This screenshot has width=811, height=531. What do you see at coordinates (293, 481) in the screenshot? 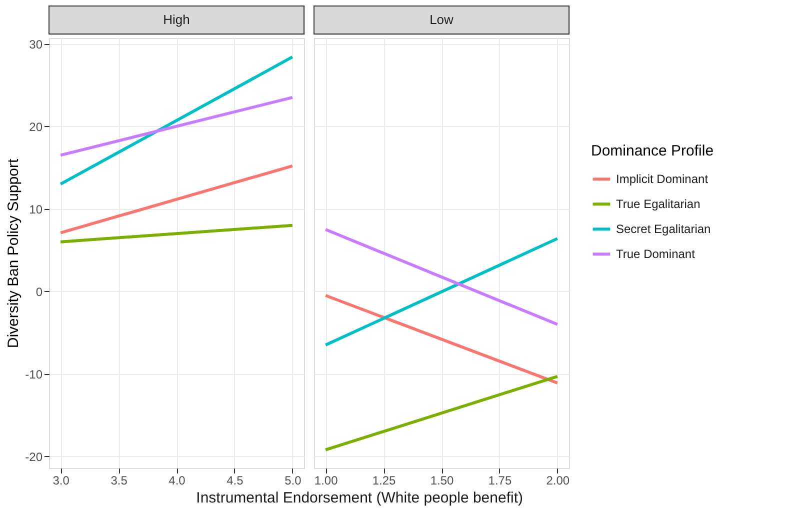
I see `x-tick-label: 5.0` at bounding box center [293, 481].